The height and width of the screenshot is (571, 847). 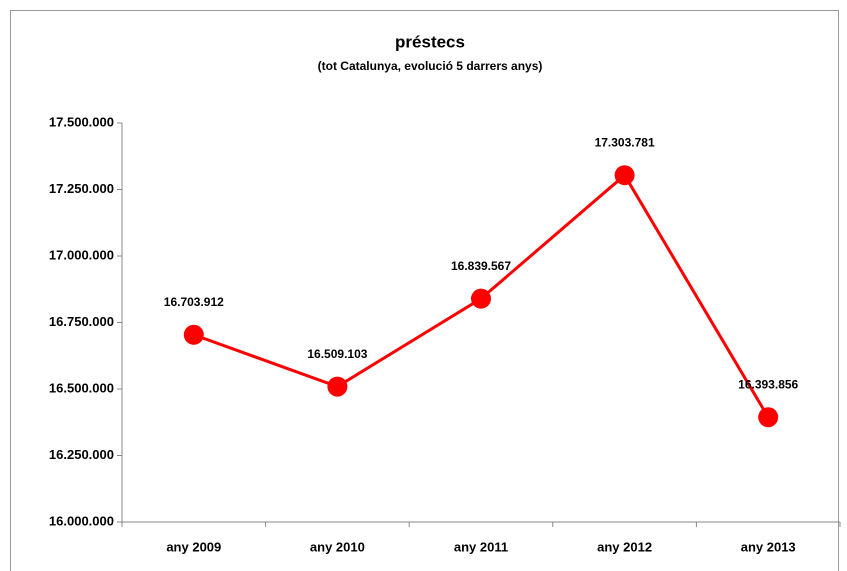 What do you see at coordinates (194, 302) in the screenshot?
I see `data-label: 16.703.912` at bounding box center [194, 302].